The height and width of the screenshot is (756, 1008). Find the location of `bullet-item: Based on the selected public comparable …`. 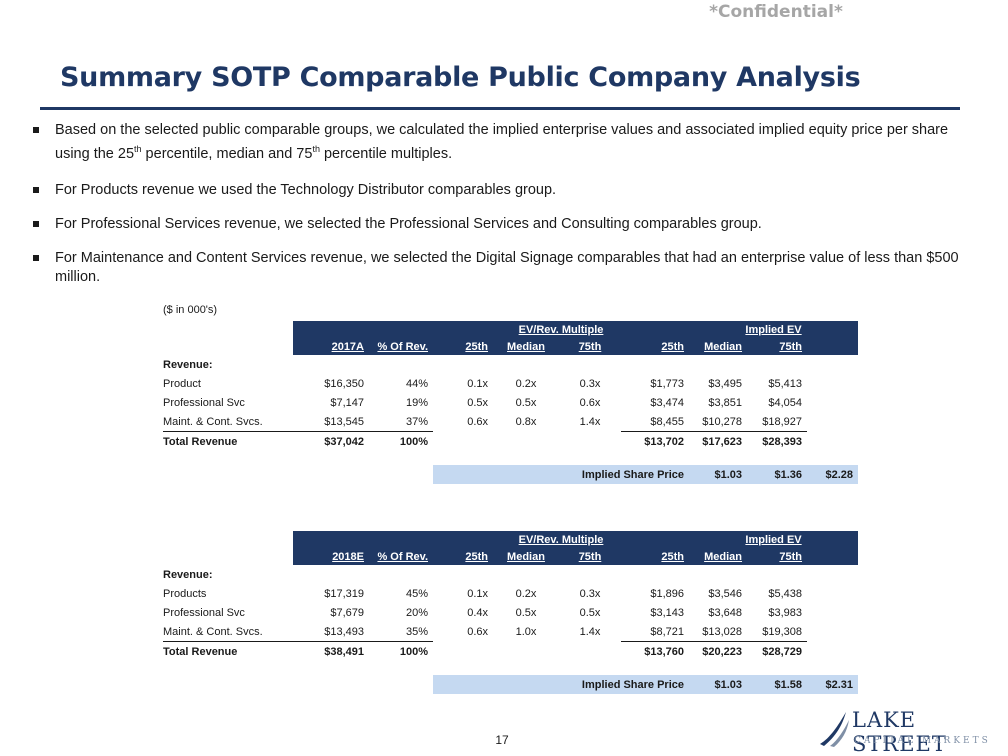

bullet-item: Based on the selected public comparable … is located at coordinates (502, 142).